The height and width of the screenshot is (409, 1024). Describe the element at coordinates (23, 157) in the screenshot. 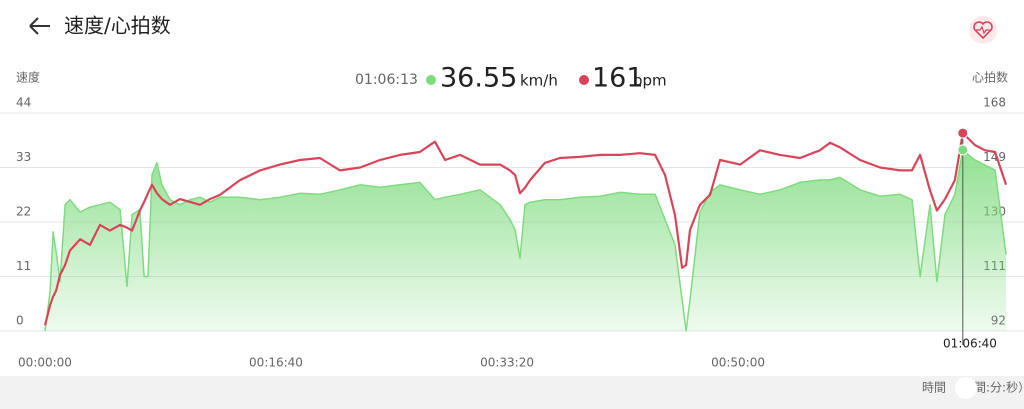

I see `y-tick-label: 33` at that location.